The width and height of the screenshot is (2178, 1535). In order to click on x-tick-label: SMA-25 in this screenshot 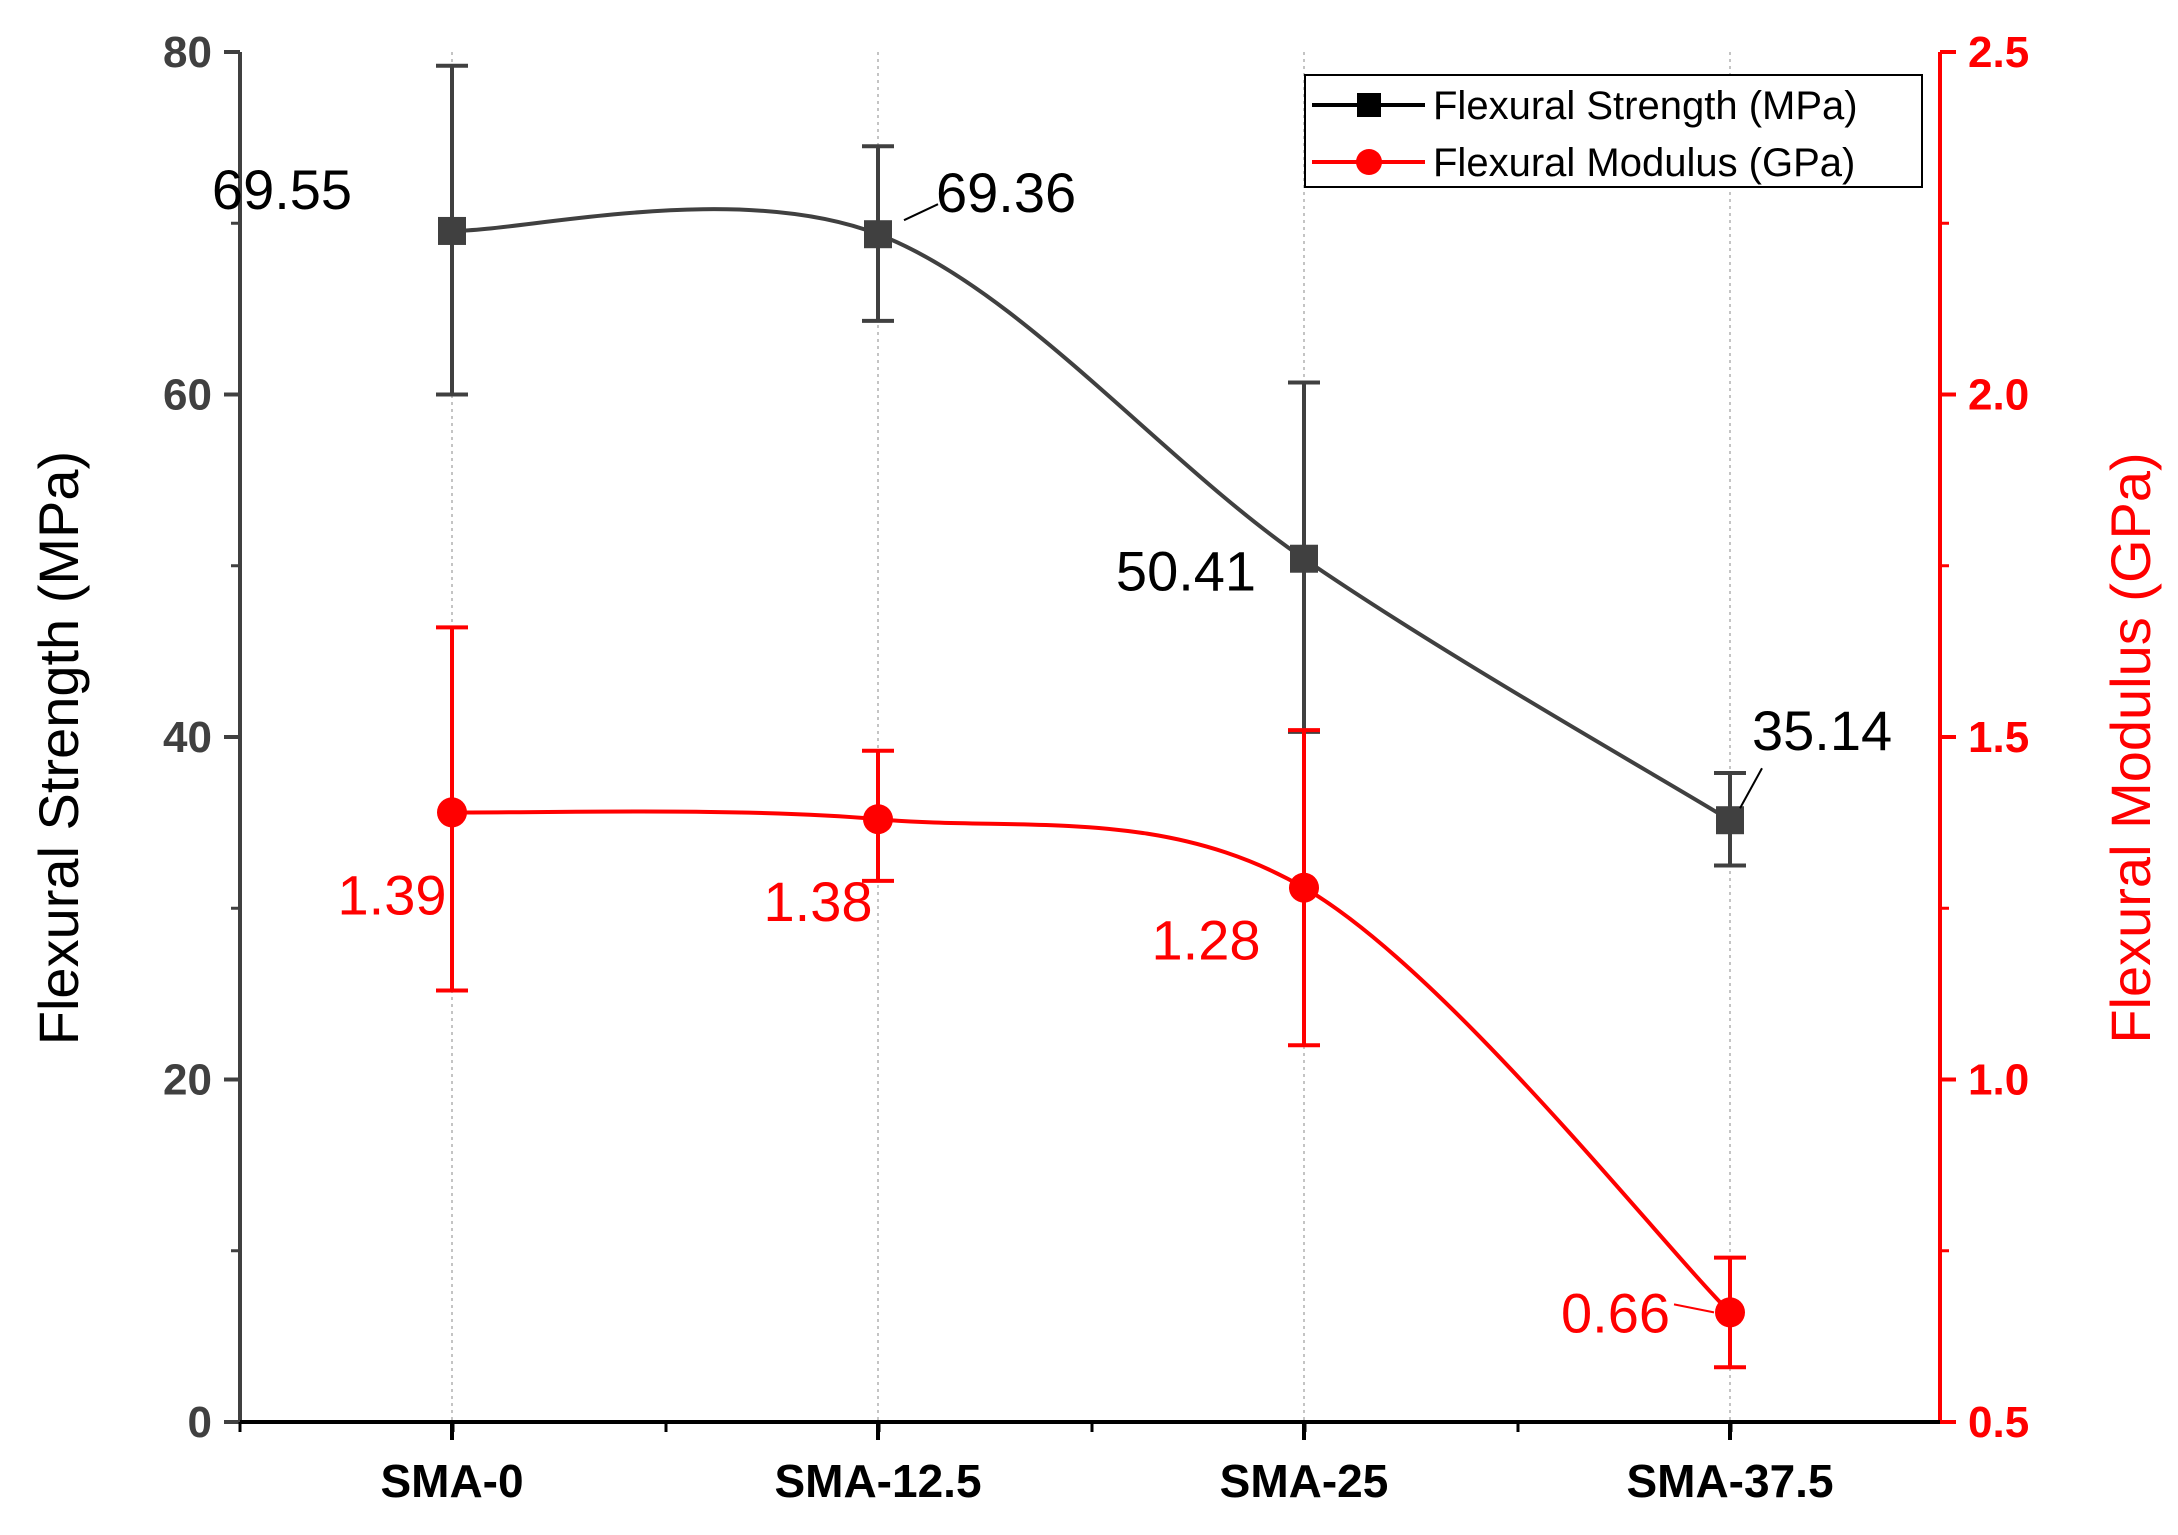, I will do `click(1304, 1481)`.